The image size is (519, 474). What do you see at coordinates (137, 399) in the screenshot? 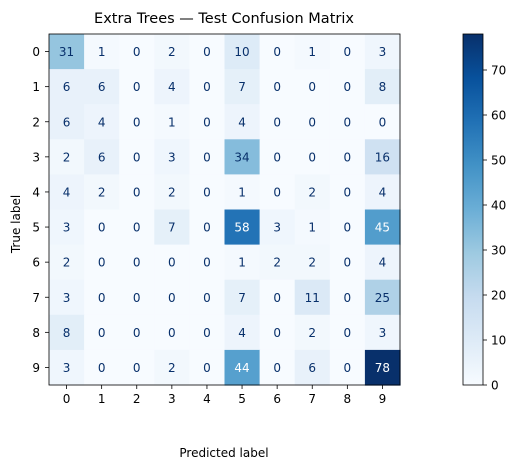
I see `x-tick-label: 2` at bounding box center [137, 399].